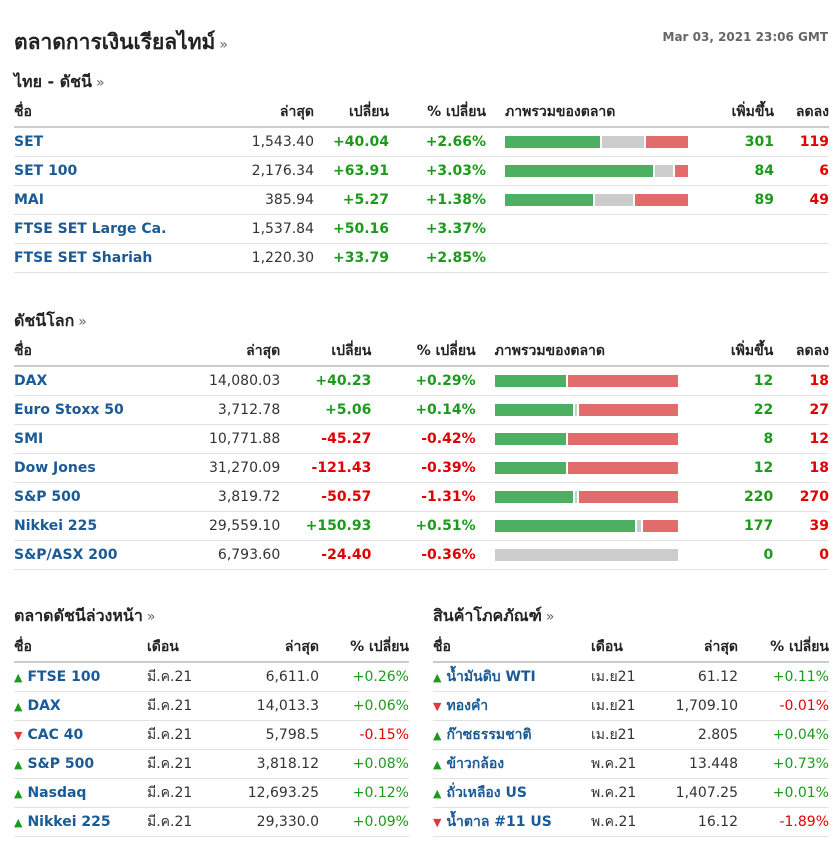  I want to click on instrument-cell: ▲ Nasdaq, so click(80, 793).